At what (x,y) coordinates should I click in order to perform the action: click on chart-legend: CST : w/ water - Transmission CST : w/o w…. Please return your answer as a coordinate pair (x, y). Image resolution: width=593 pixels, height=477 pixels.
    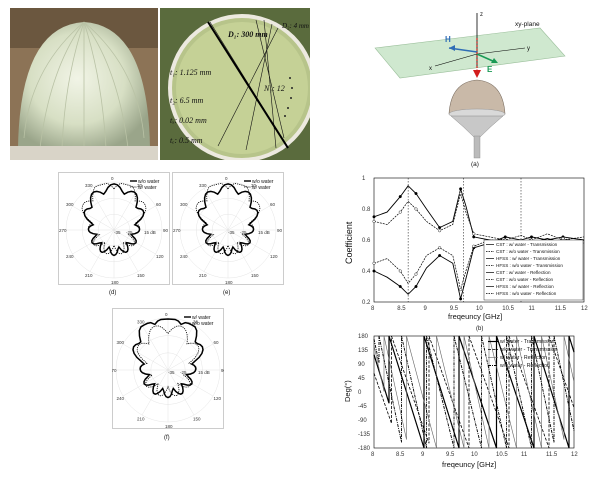
    Looking at the image, I should click on (533, 270).